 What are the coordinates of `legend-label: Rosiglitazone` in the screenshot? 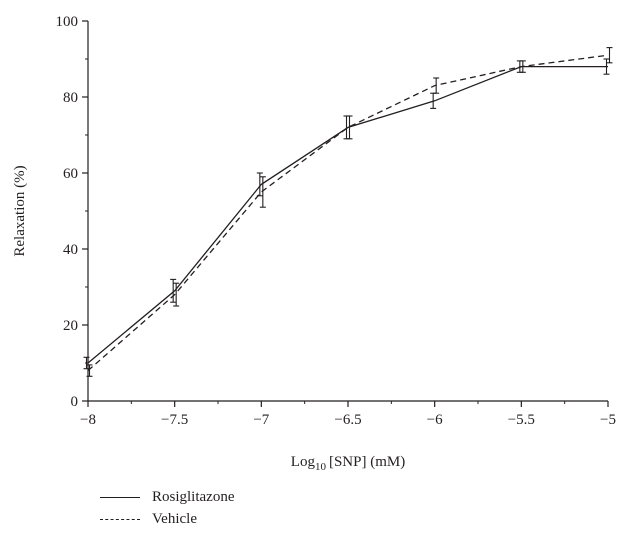 It's located at (193, 496).